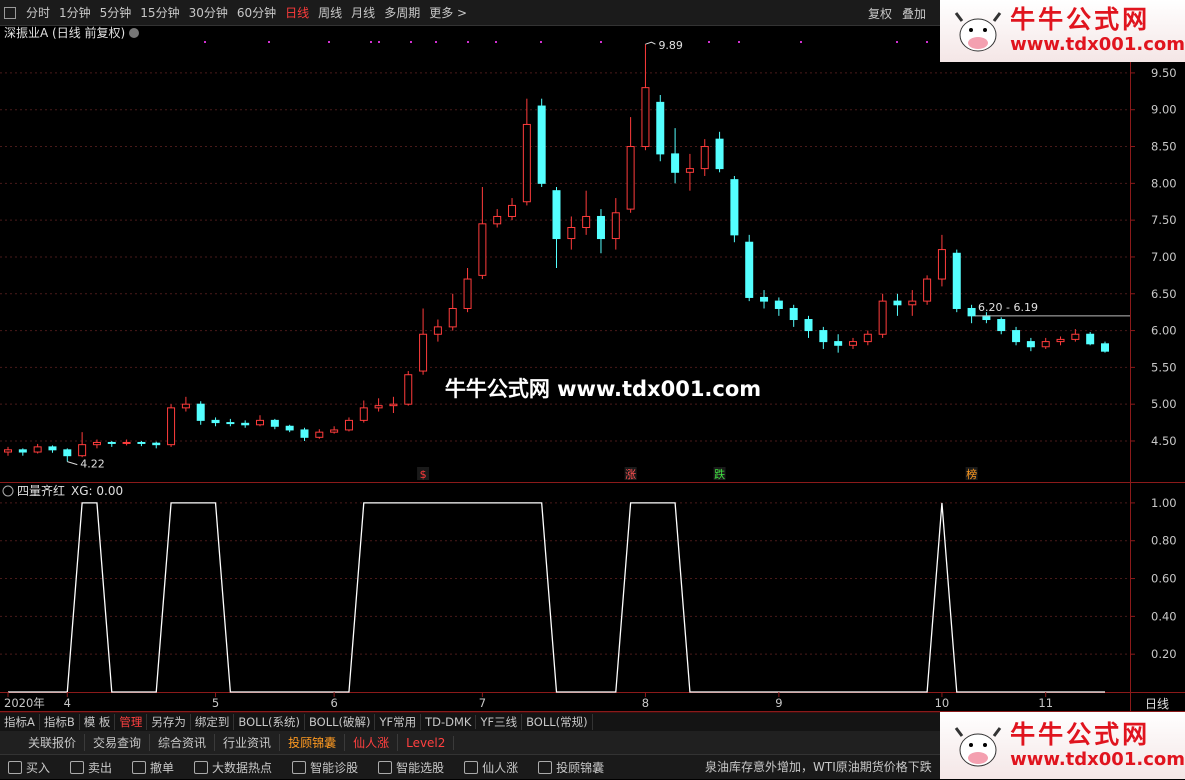  What do you see at coordinates (411, 767) in the screenshot?
I see `action-button: 智能选股` at bounding box center [411, 767].